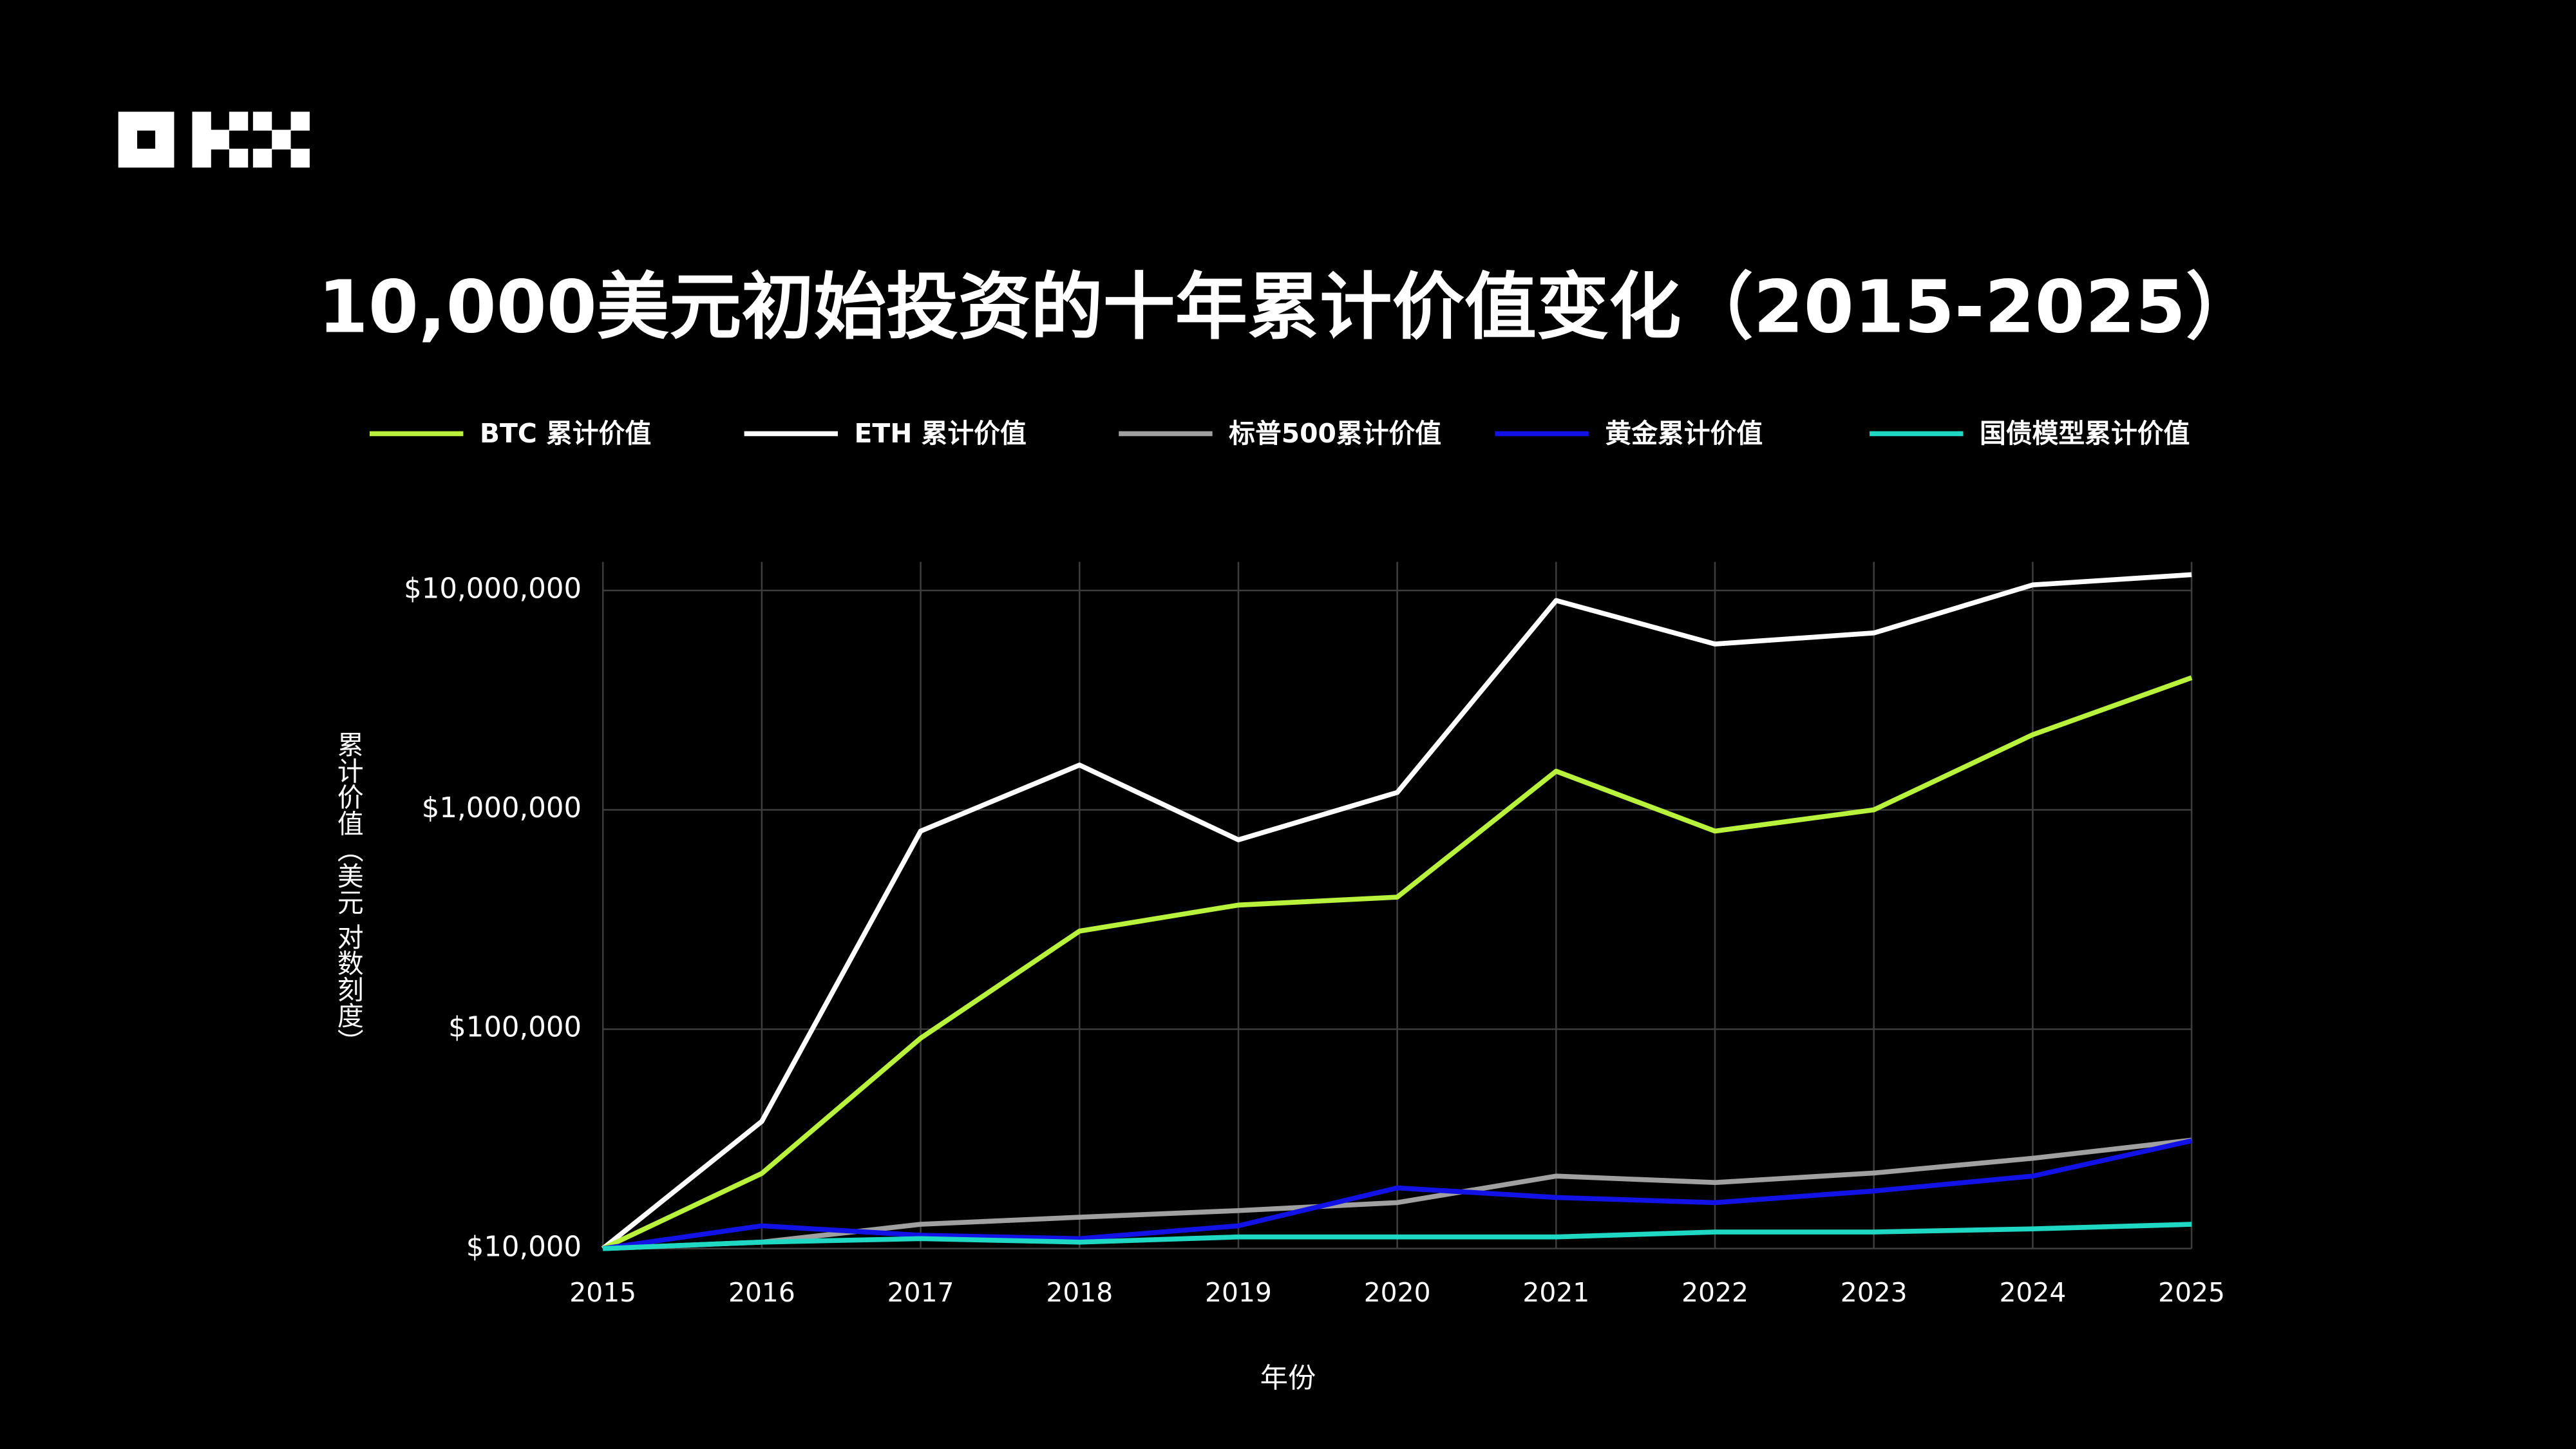 The image size is (2576, 1449). Describe the element at coordinates (603, 1292) in the screenshot. I see `x-tick-label: 2015` at that location.